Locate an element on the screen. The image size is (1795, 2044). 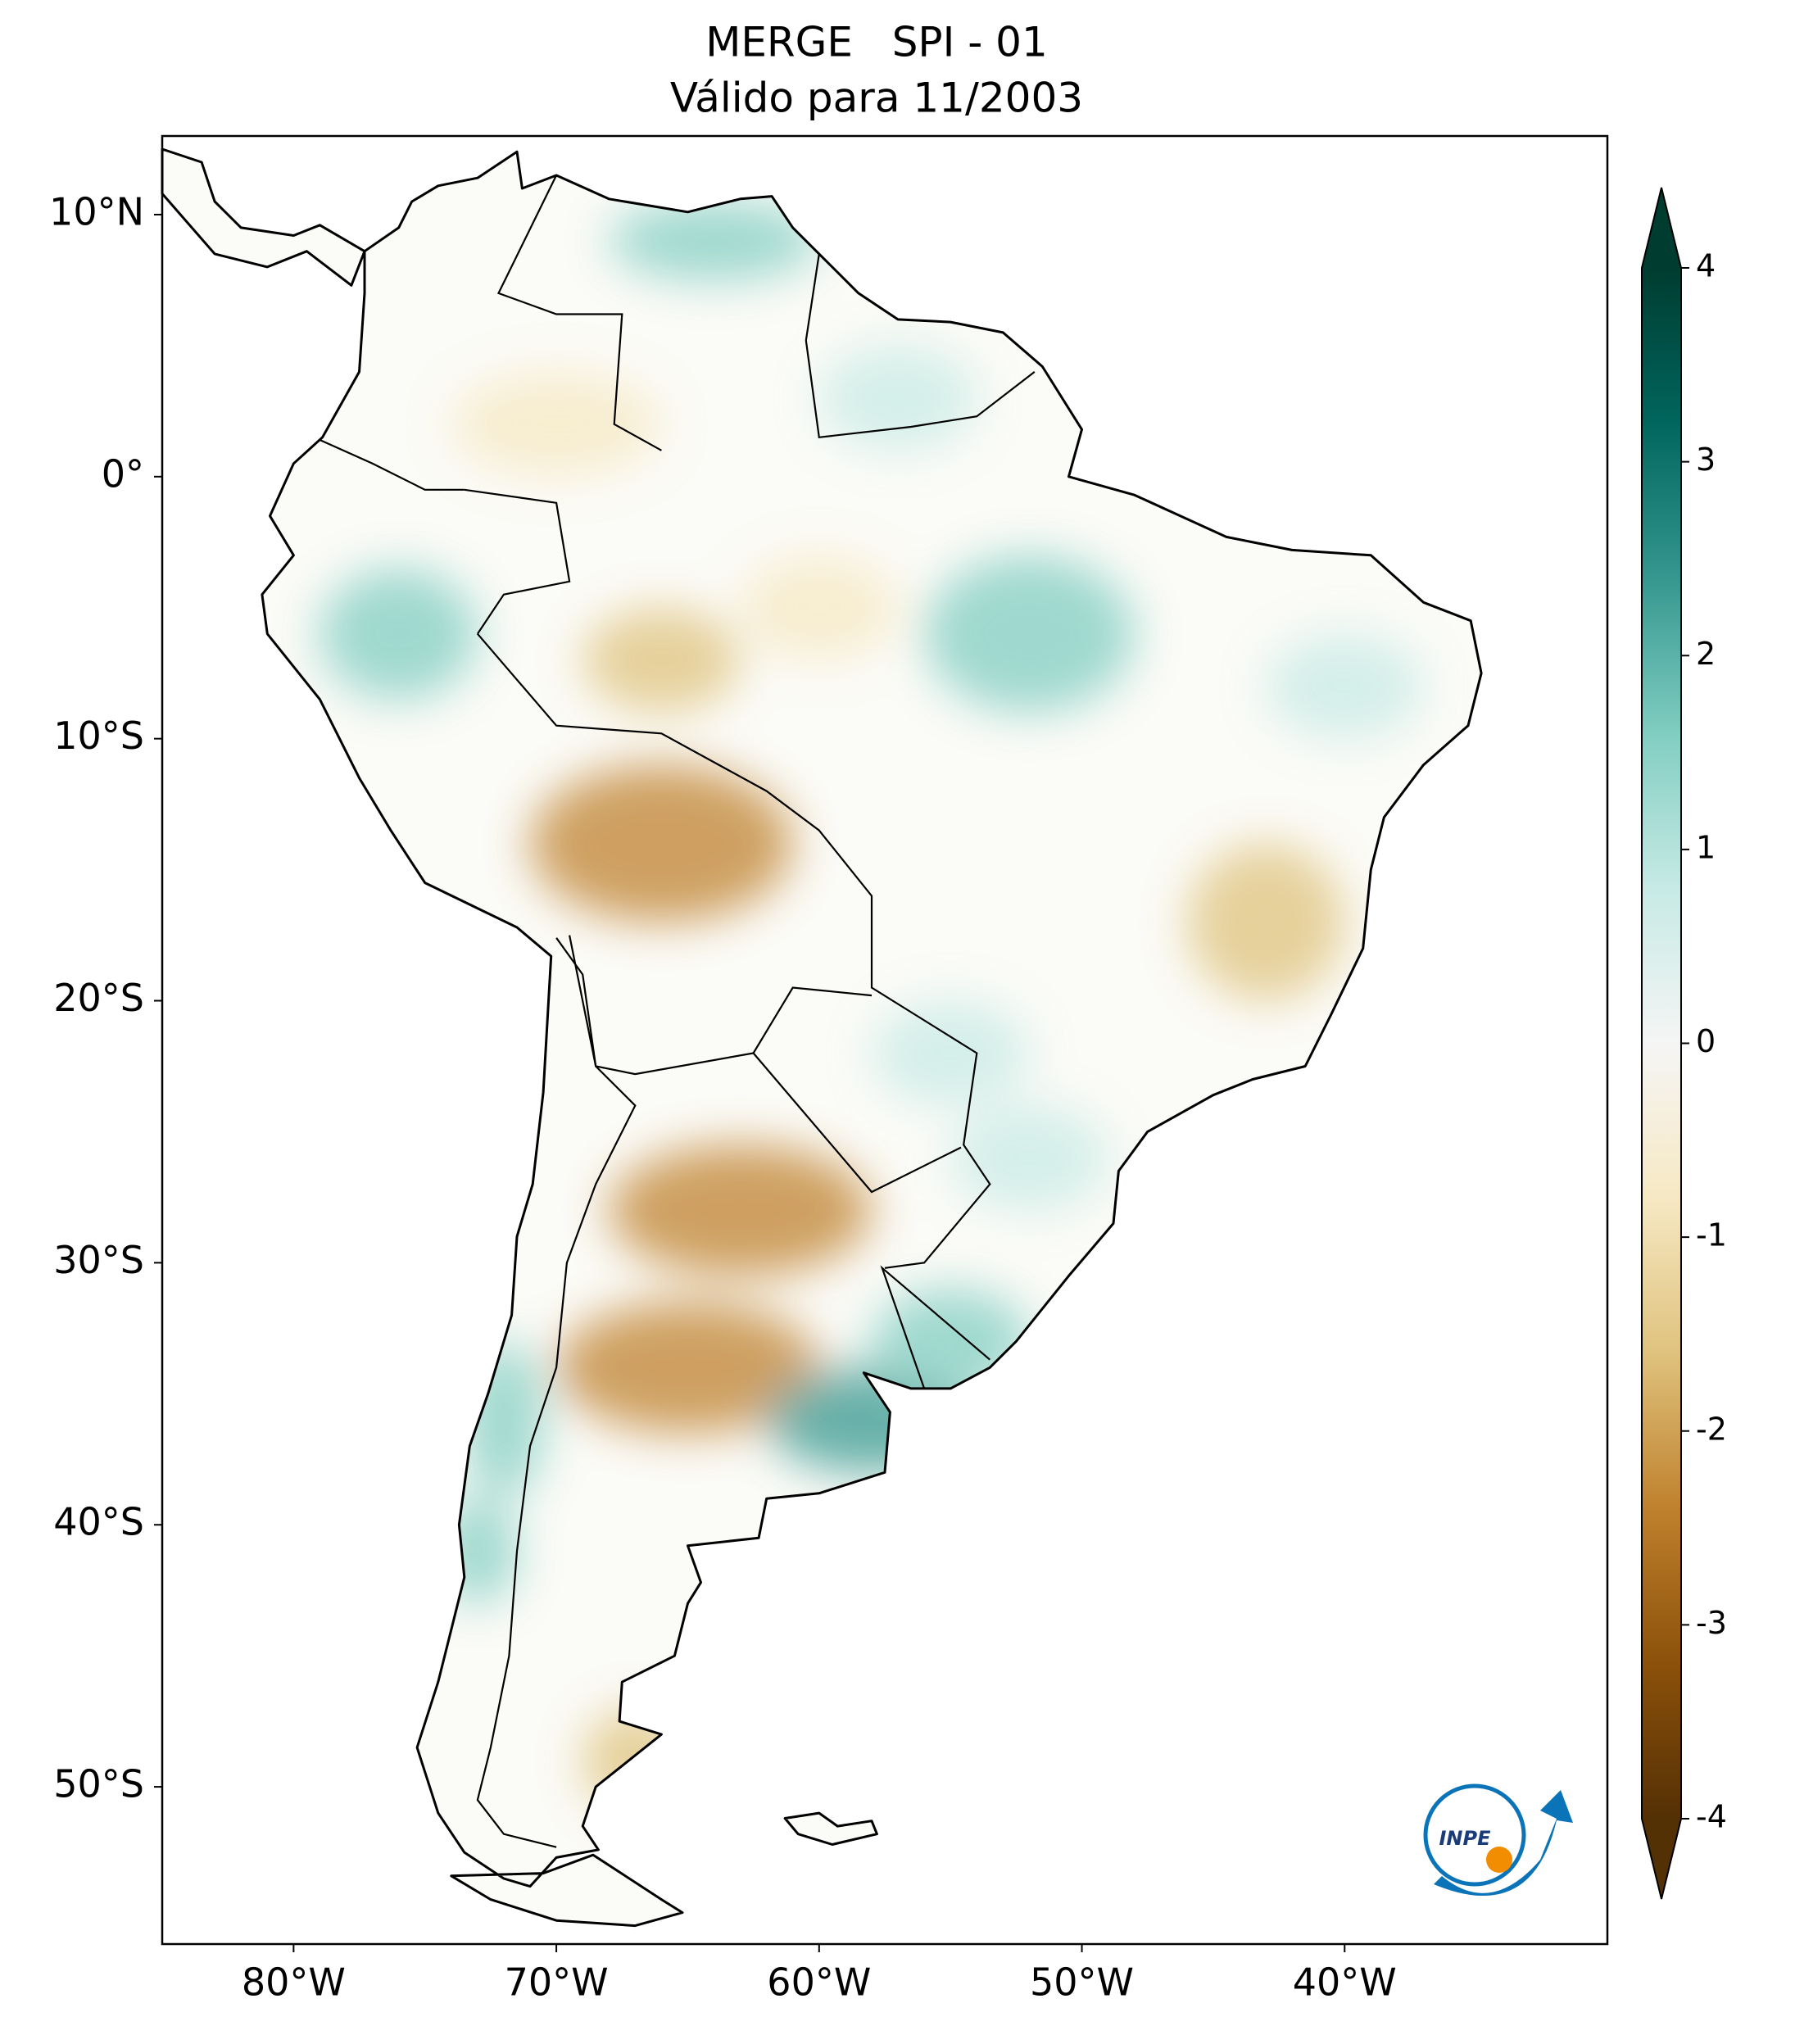
colorbar-tick-label: -4 is located at coordinates (1711, 1817).